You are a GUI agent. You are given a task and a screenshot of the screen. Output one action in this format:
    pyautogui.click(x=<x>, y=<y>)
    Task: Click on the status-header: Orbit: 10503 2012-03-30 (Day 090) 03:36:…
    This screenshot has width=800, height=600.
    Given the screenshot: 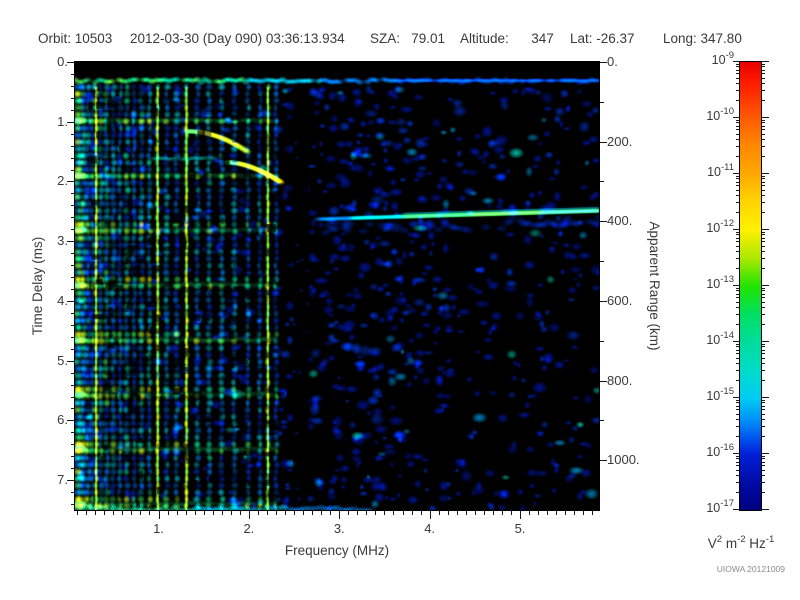 What is the action you would take?
    pyautogui.click(x=400, y=40)
    